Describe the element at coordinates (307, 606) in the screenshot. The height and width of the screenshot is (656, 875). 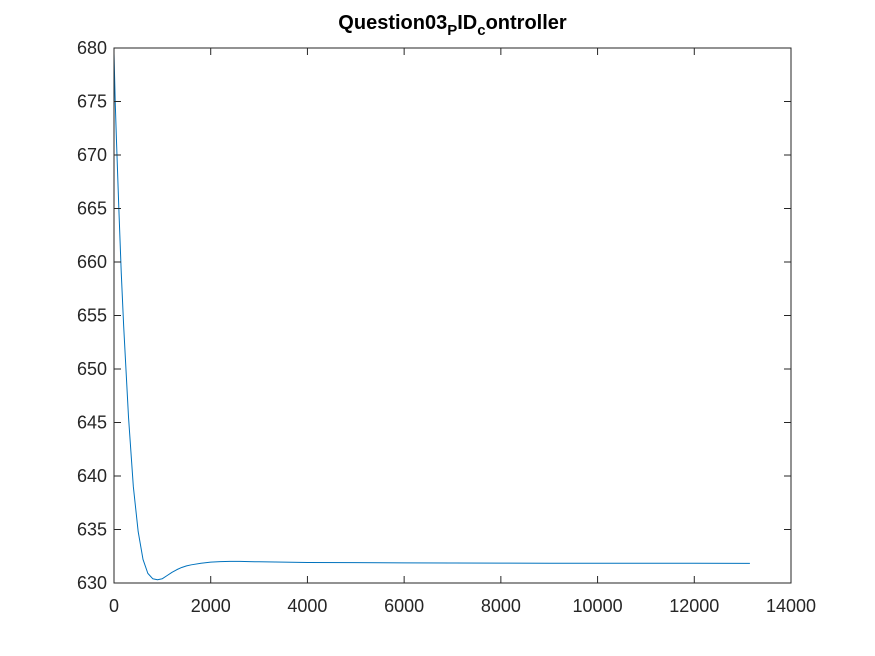
I see `x-tick-label: 4000` at that location.